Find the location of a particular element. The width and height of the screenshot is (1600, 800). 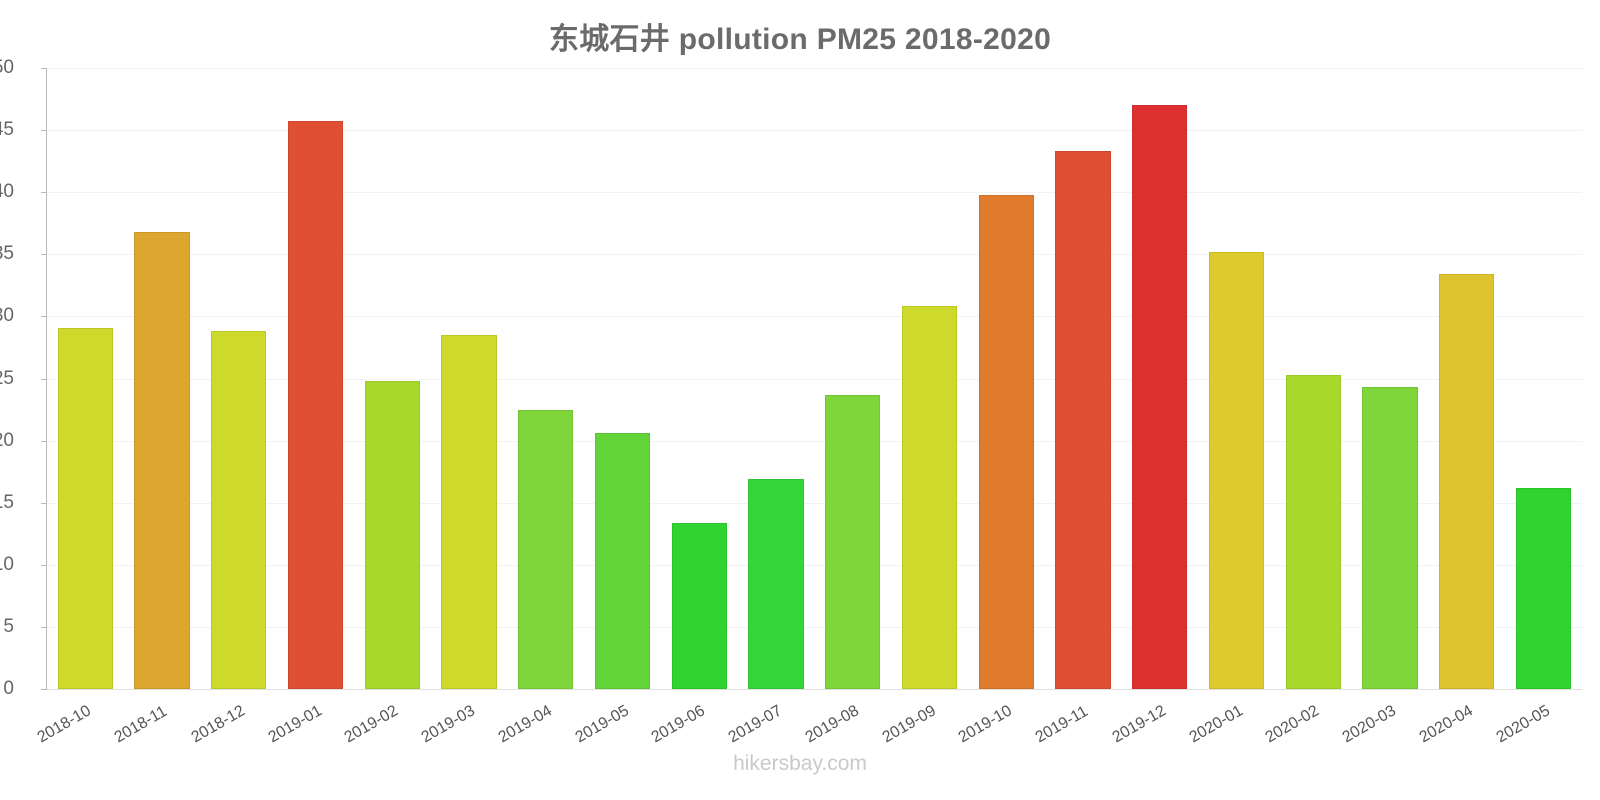

y-tick-label: 5 is located at coordinates (8, 626).